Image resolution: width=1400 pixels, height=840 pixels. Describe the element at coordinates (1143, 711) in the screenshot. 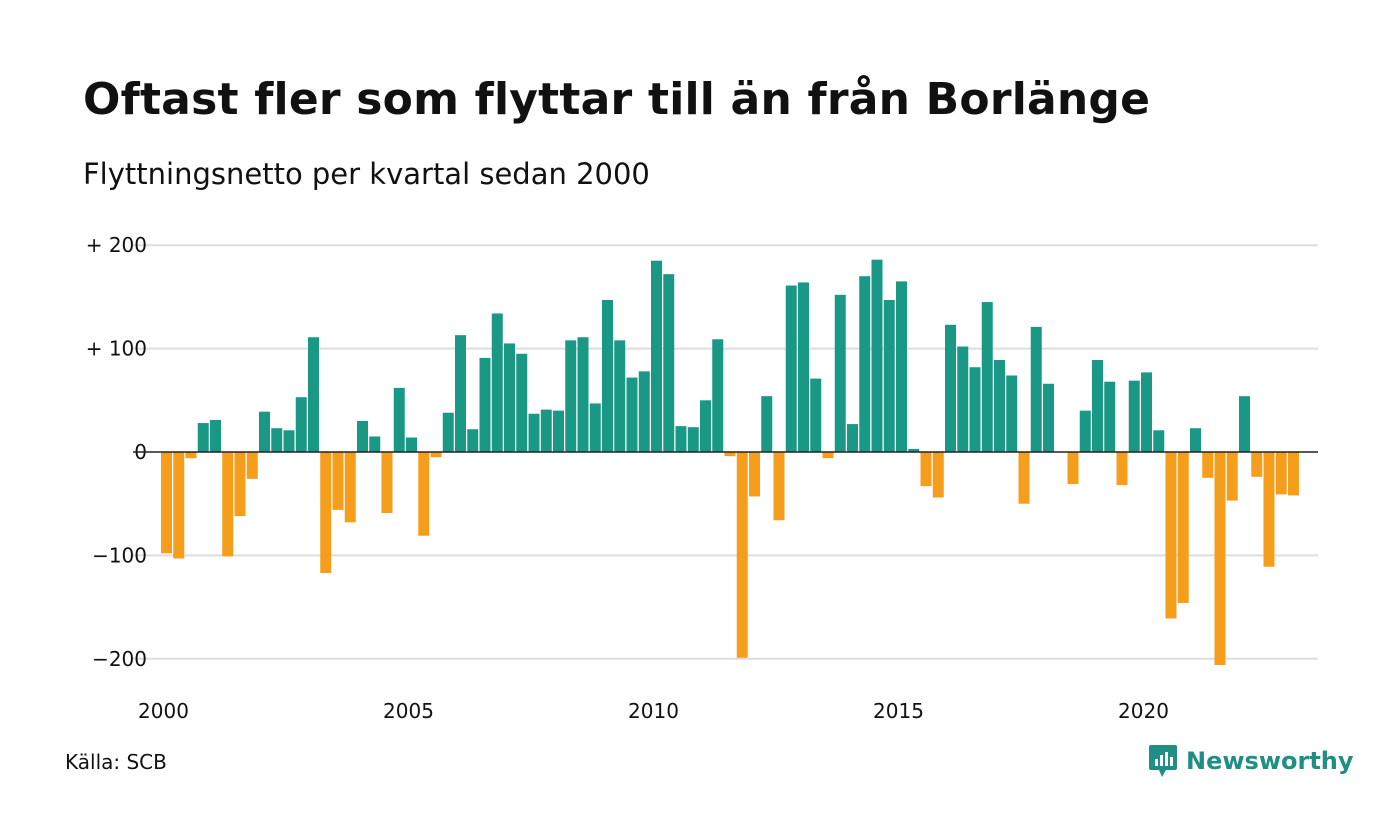

I see `x-tick-label: 2020` at that location.